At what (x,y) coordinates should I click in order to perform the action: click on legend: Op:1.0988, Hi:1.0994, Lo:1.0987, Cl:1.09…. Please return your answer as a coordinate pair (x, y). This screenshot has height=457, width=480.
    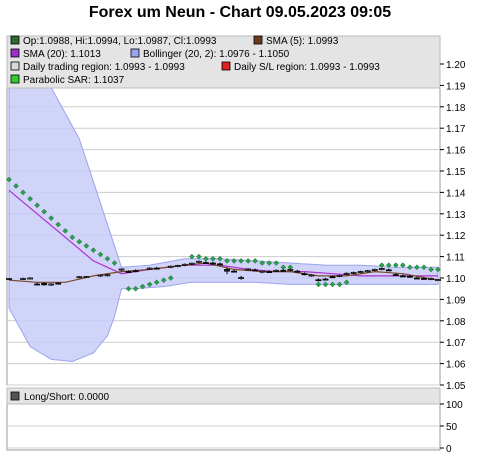
    Looking at the image, I should click on (195, 60).